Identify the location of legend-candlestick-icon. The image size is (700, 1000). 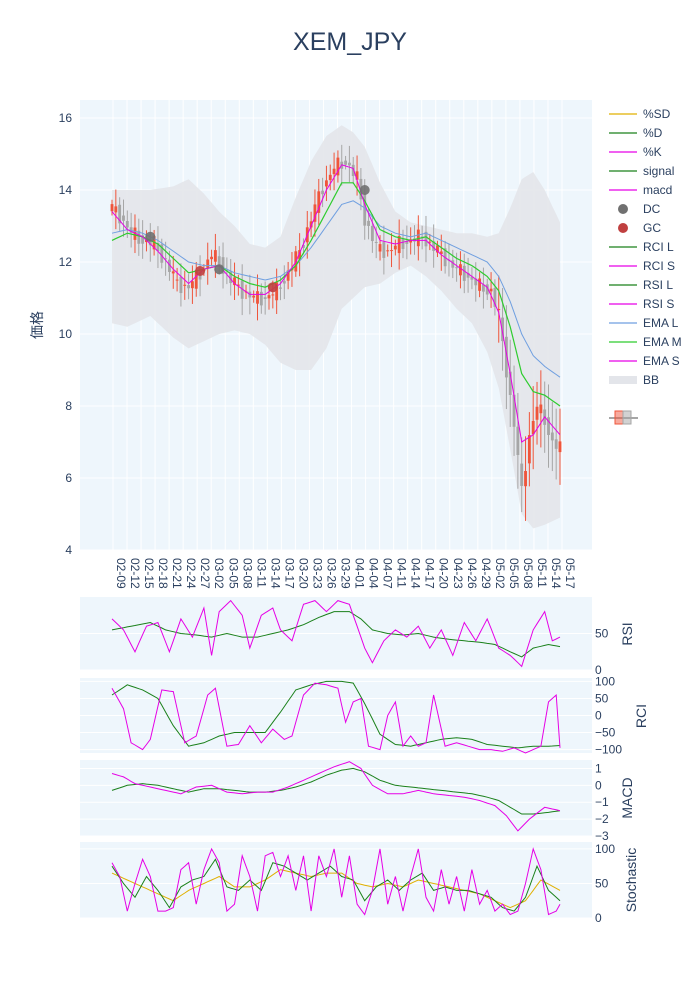
(623, 417).